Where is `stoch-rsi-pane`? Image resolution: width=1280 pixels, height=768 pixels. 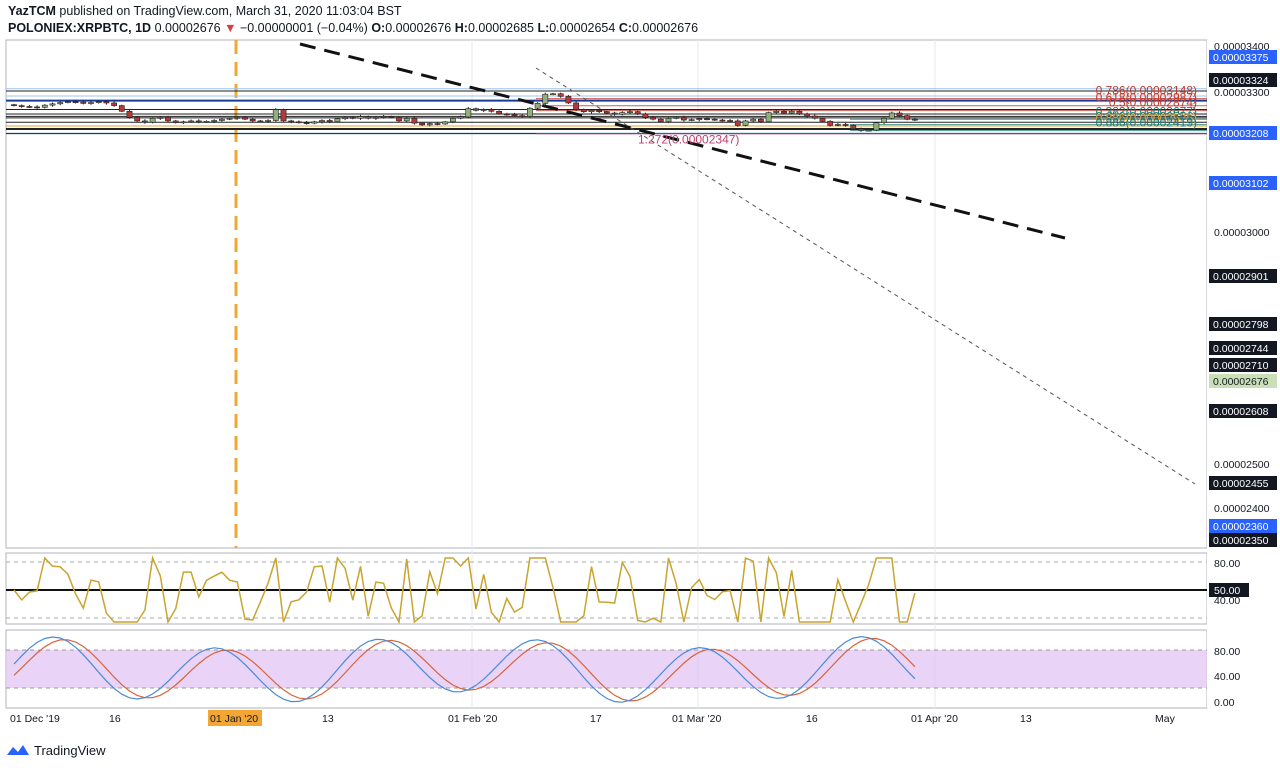 stoch-rsi-pane is located at coordinates (606, 669).